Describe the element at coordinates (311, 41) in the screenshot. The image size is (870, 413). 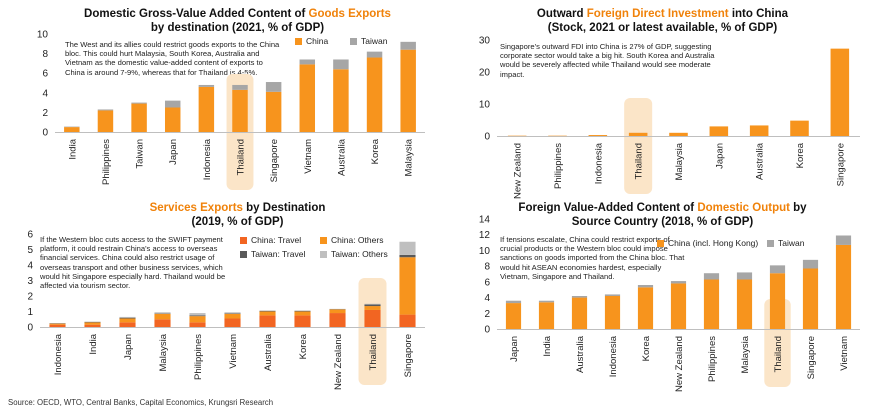
I see `legend-item-china: China` at that location.